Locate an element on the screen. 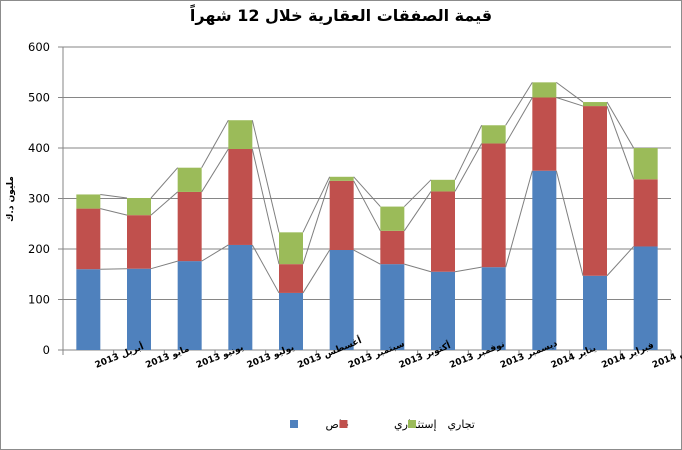  x-category-label: يونيو 2013 is located at coordinates (220, 357).